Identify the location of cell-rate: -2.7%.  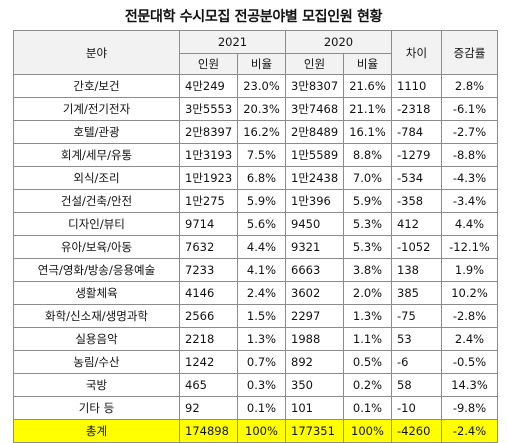
(469, 132).